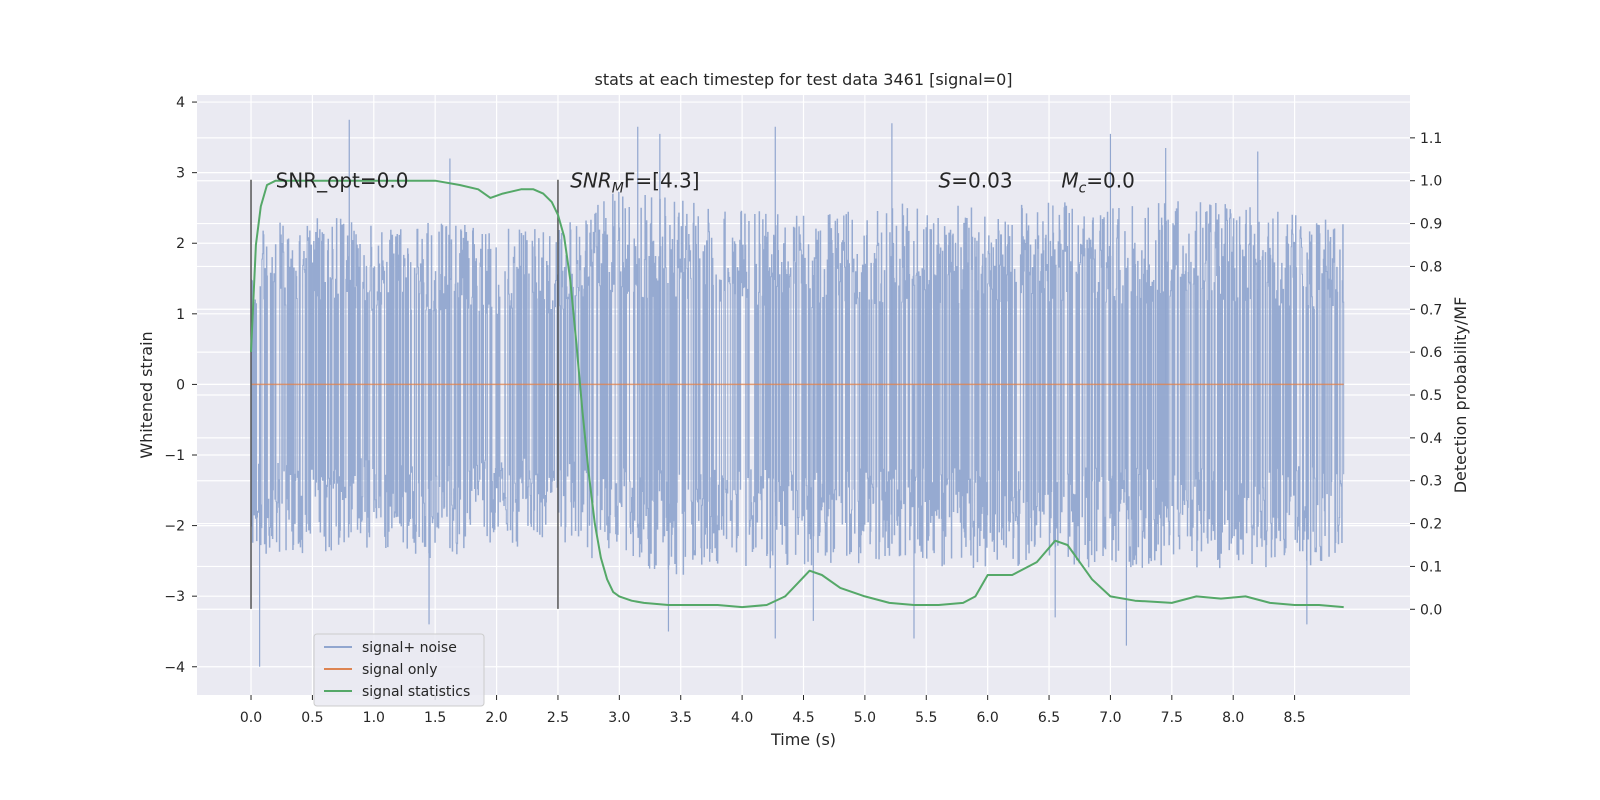  I want to click on y-tick-label: −4, so click(174, 668).